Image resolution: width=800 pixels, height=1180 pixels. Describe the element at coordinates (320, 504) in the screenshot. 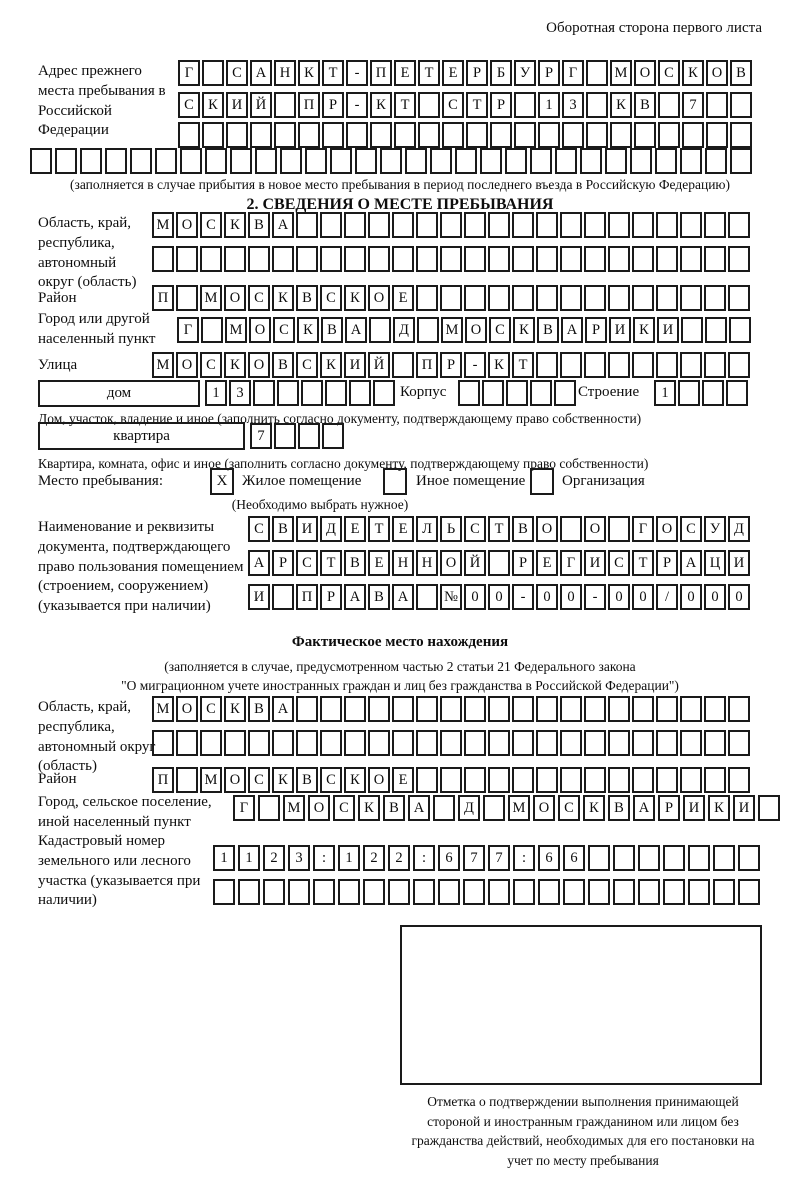

I see `stay-type-note: (Необходимо выбрать нужное)` at that location.